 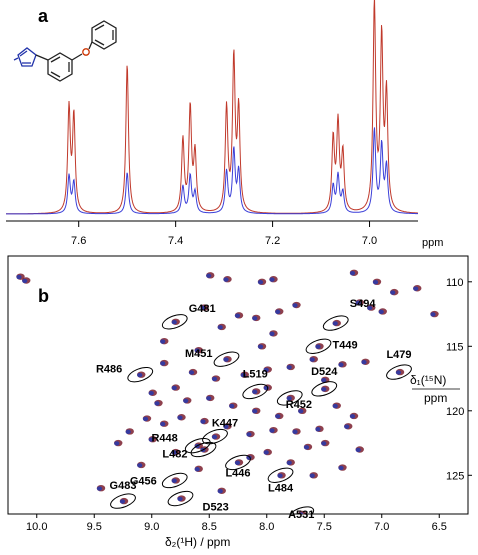 What do you see at coordinates (225, 424) in the screenshot?
I see `residue-label-k447: K447` at bounding box center [225, 424].